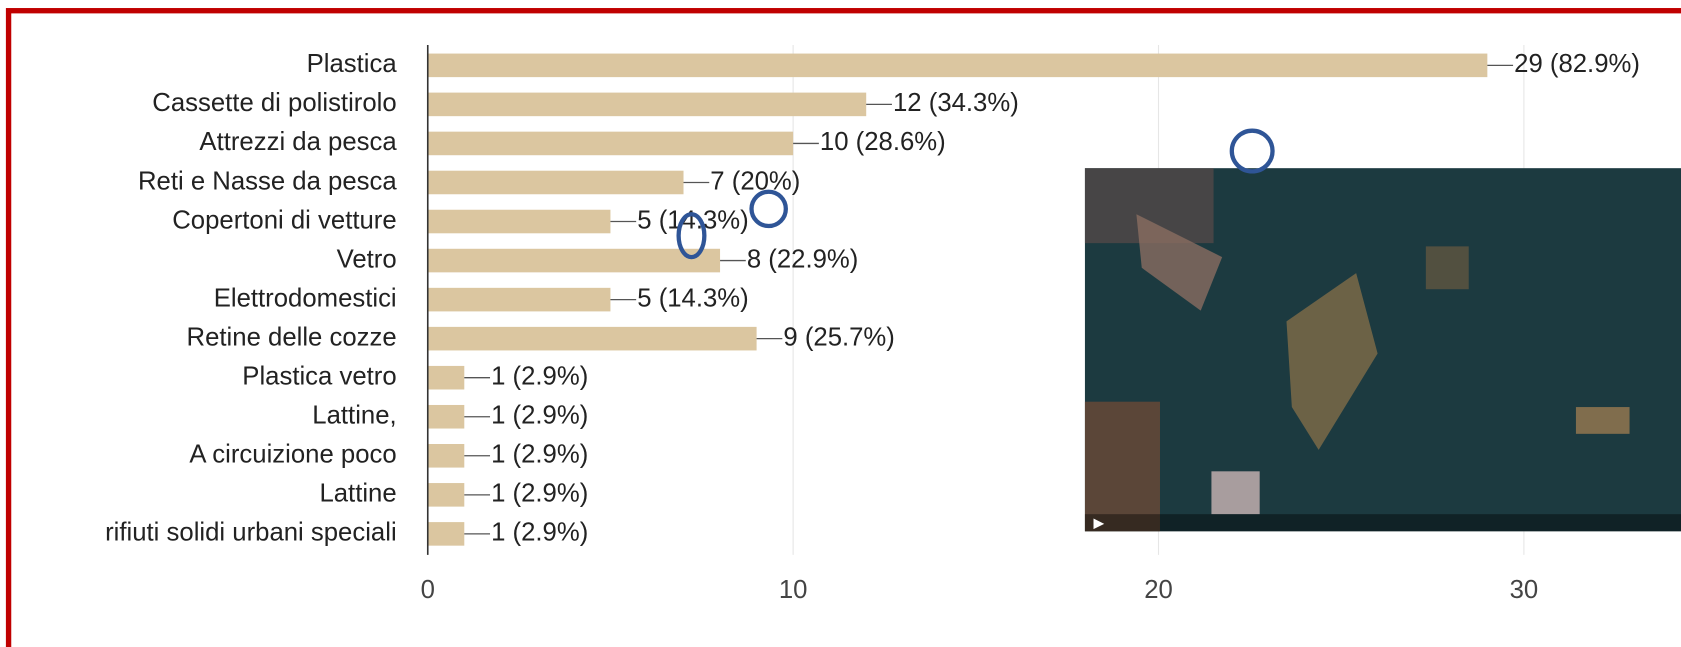 This screenshot has width=1681, height=647. I want to click on x-tick-label: 30, so click(1524, 590).